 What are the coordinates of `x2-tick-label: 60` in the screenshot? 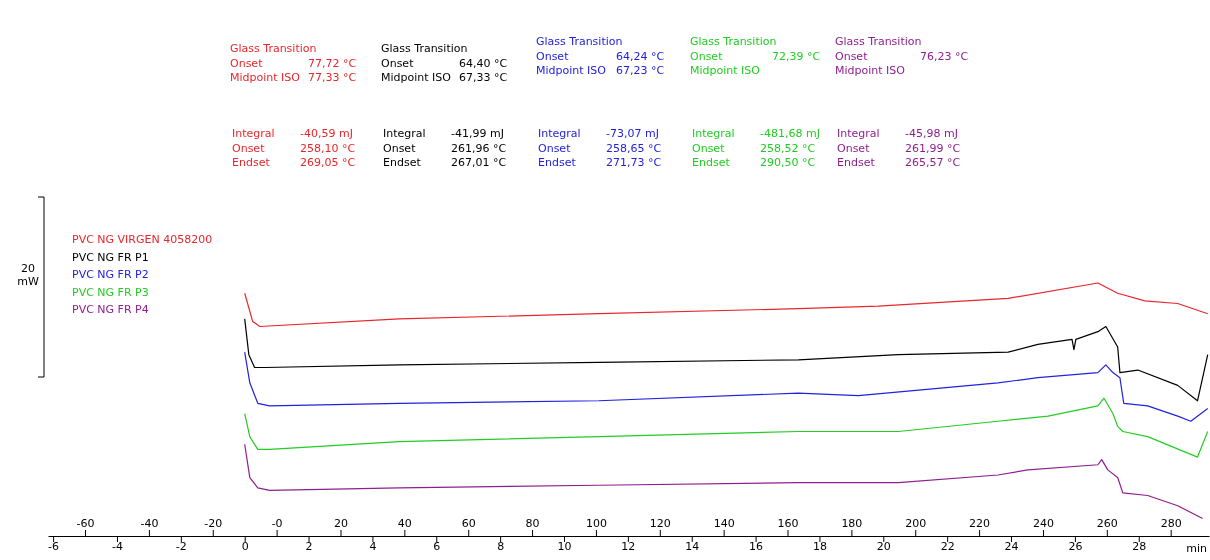 It's located at (468, 523).